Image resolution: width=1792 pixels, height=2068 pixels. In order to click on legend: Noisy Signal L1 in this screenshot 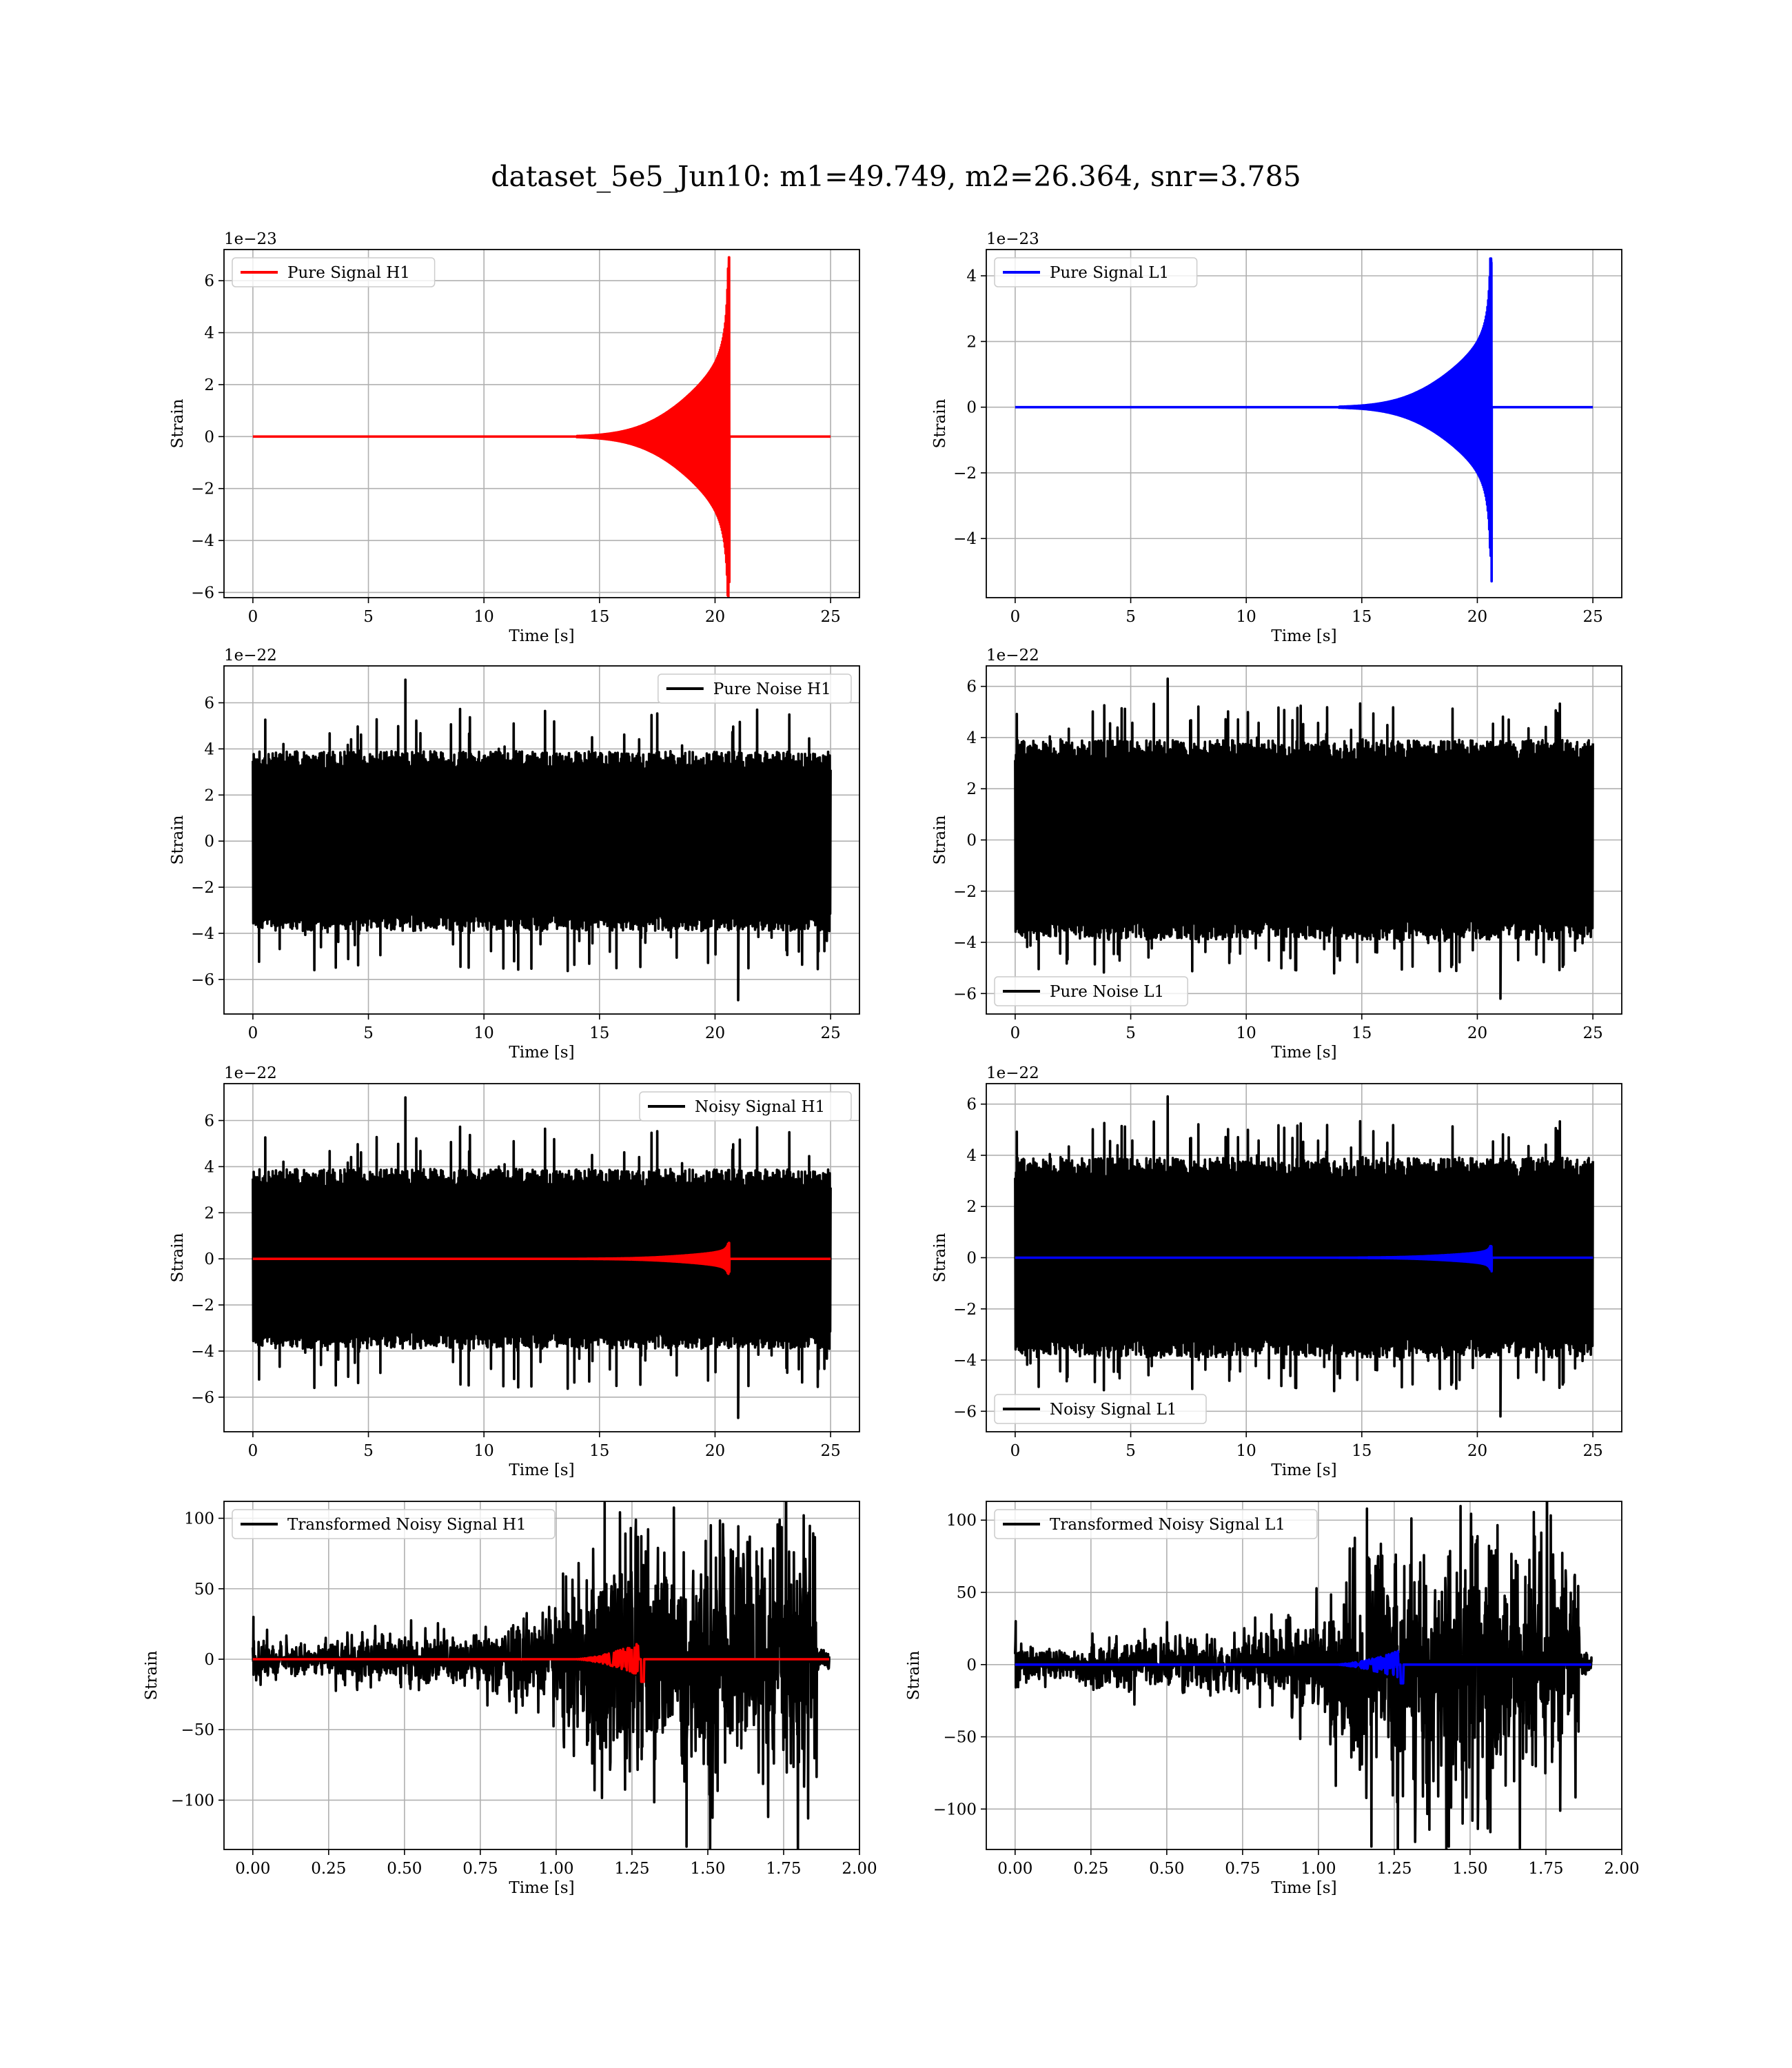, I will do `click(1100, 1409)`.